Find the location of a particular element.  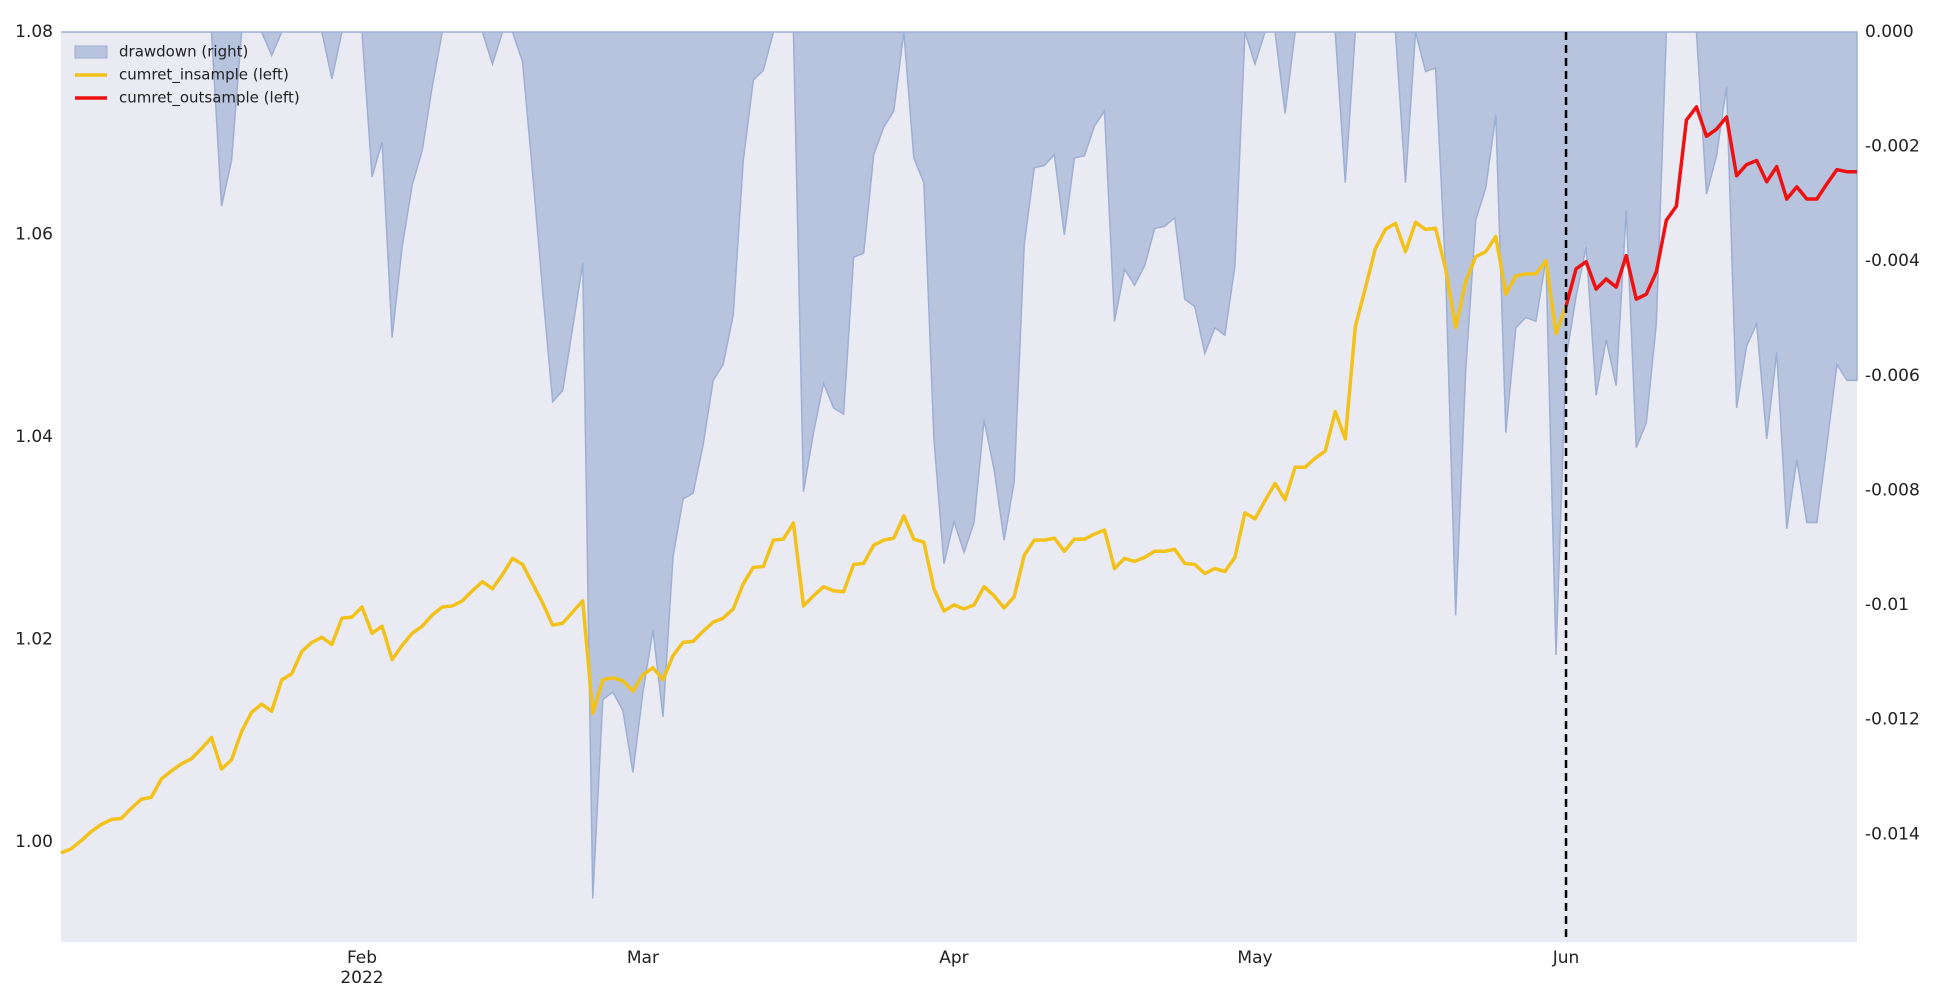

x-tick-label: Jun is located at coordinates (1566, 958).